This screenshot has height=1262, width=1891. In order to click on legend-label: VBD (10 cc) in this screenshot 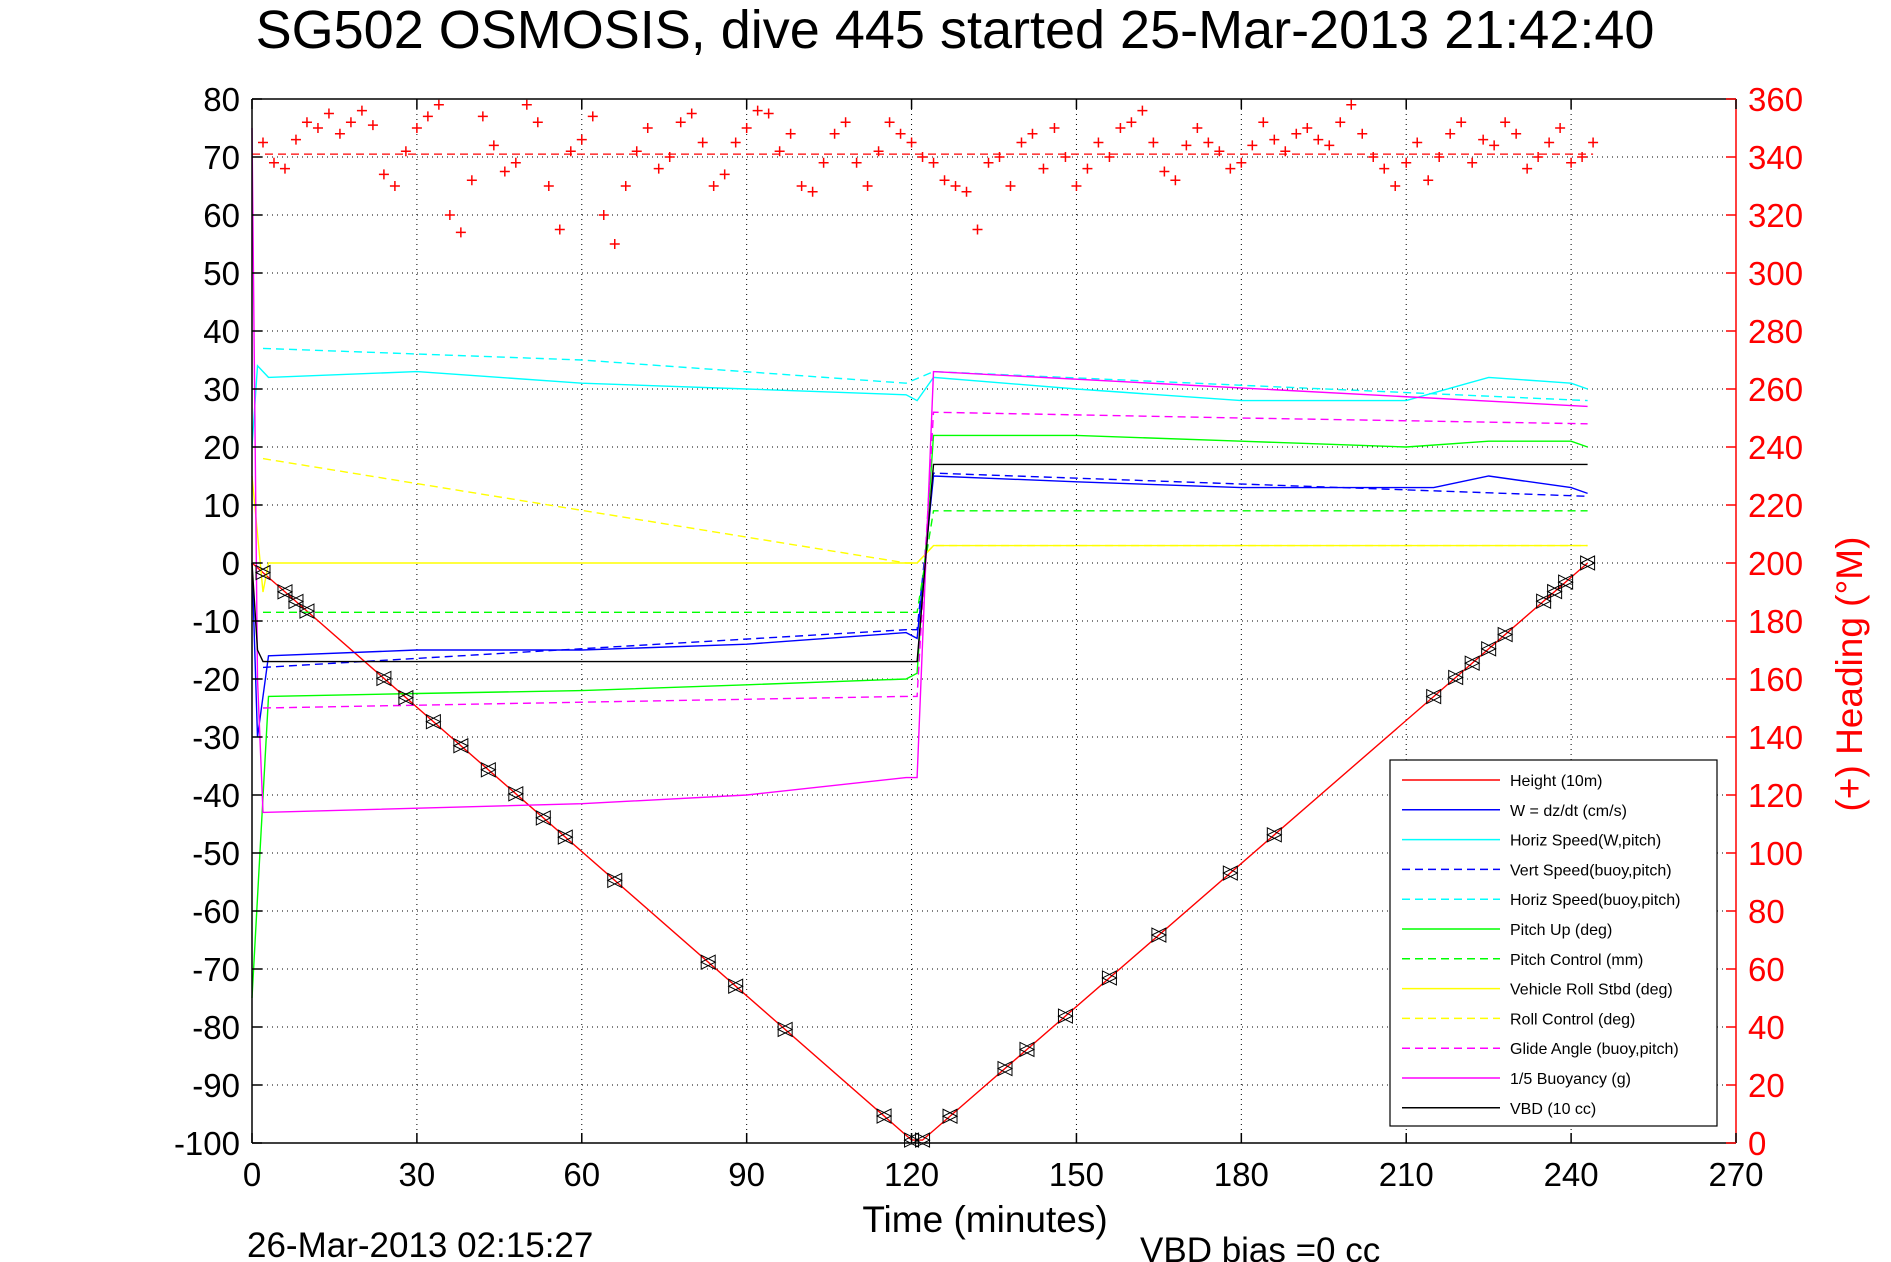, I will do `click(1553, 1109)`.